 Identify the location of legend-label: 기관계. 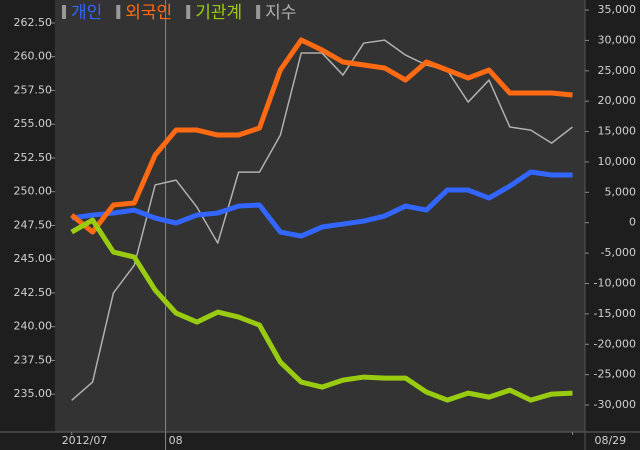
(218, 13).